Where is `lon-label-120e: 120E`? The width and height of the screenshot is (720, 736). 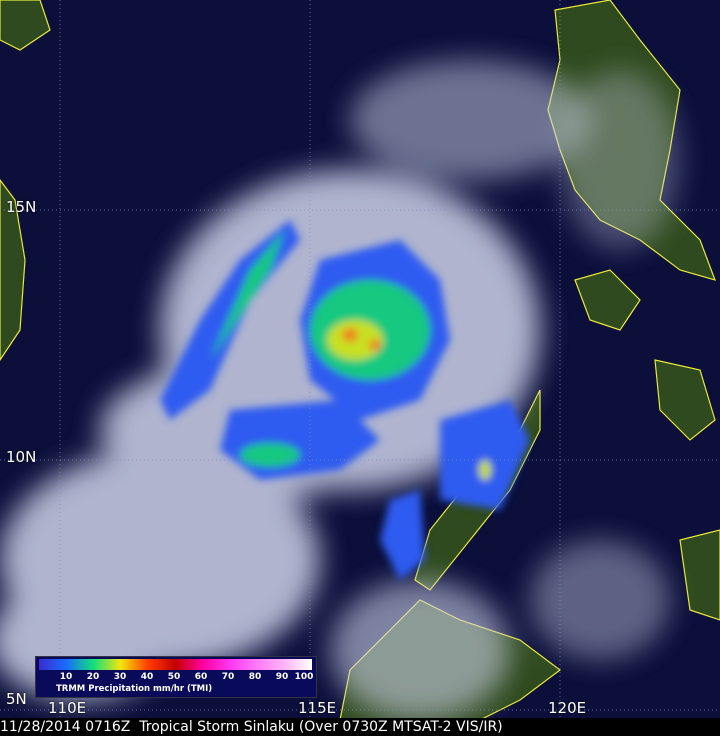 lon-label-120e: 120E is located at coordinates (567, 708).